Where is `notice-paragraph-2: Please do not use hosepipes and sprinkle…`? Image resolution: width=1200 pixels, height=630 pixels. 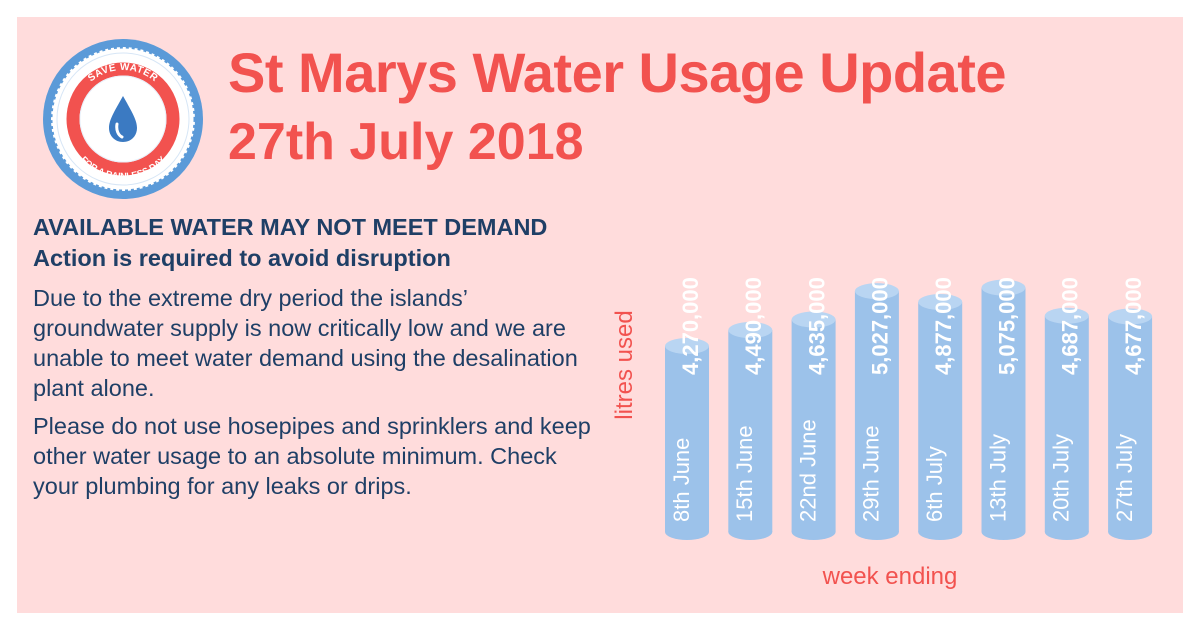 notice-paragraph-2: Please do not use hosepipes and sprinkle… is located at coordinates (312, 455).